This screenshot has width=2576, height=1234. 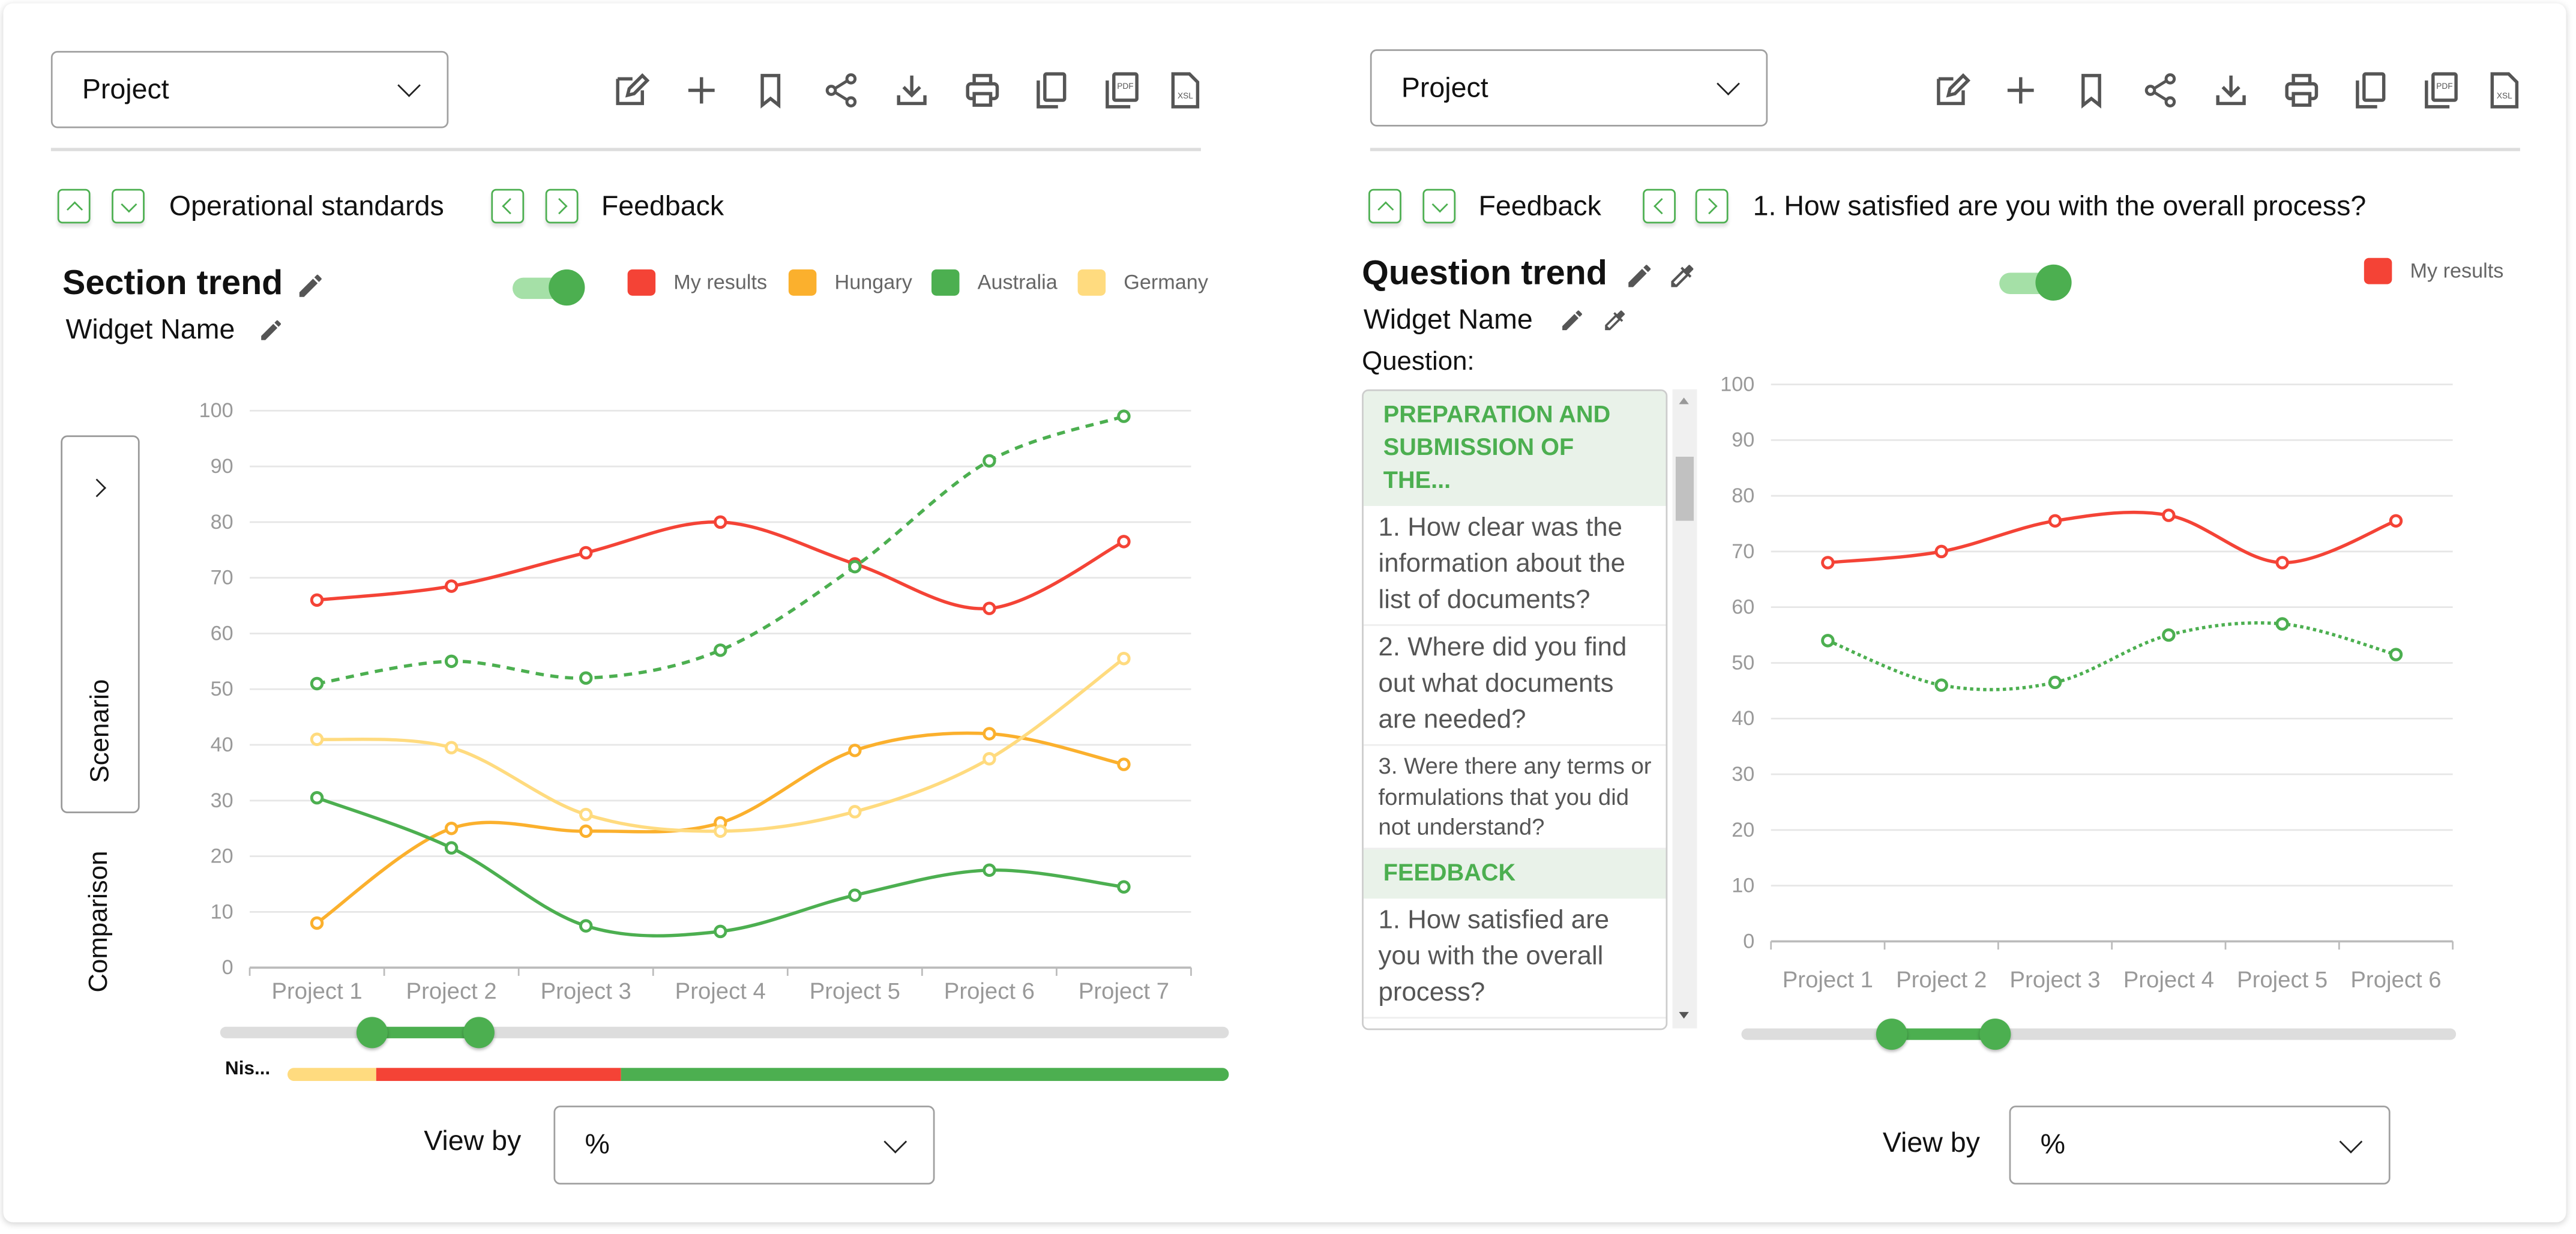 What do you see at coordinates (1684, 488) in the screenshot?
I see `scrollbar-thumb` at bounding box center [1684, 488].